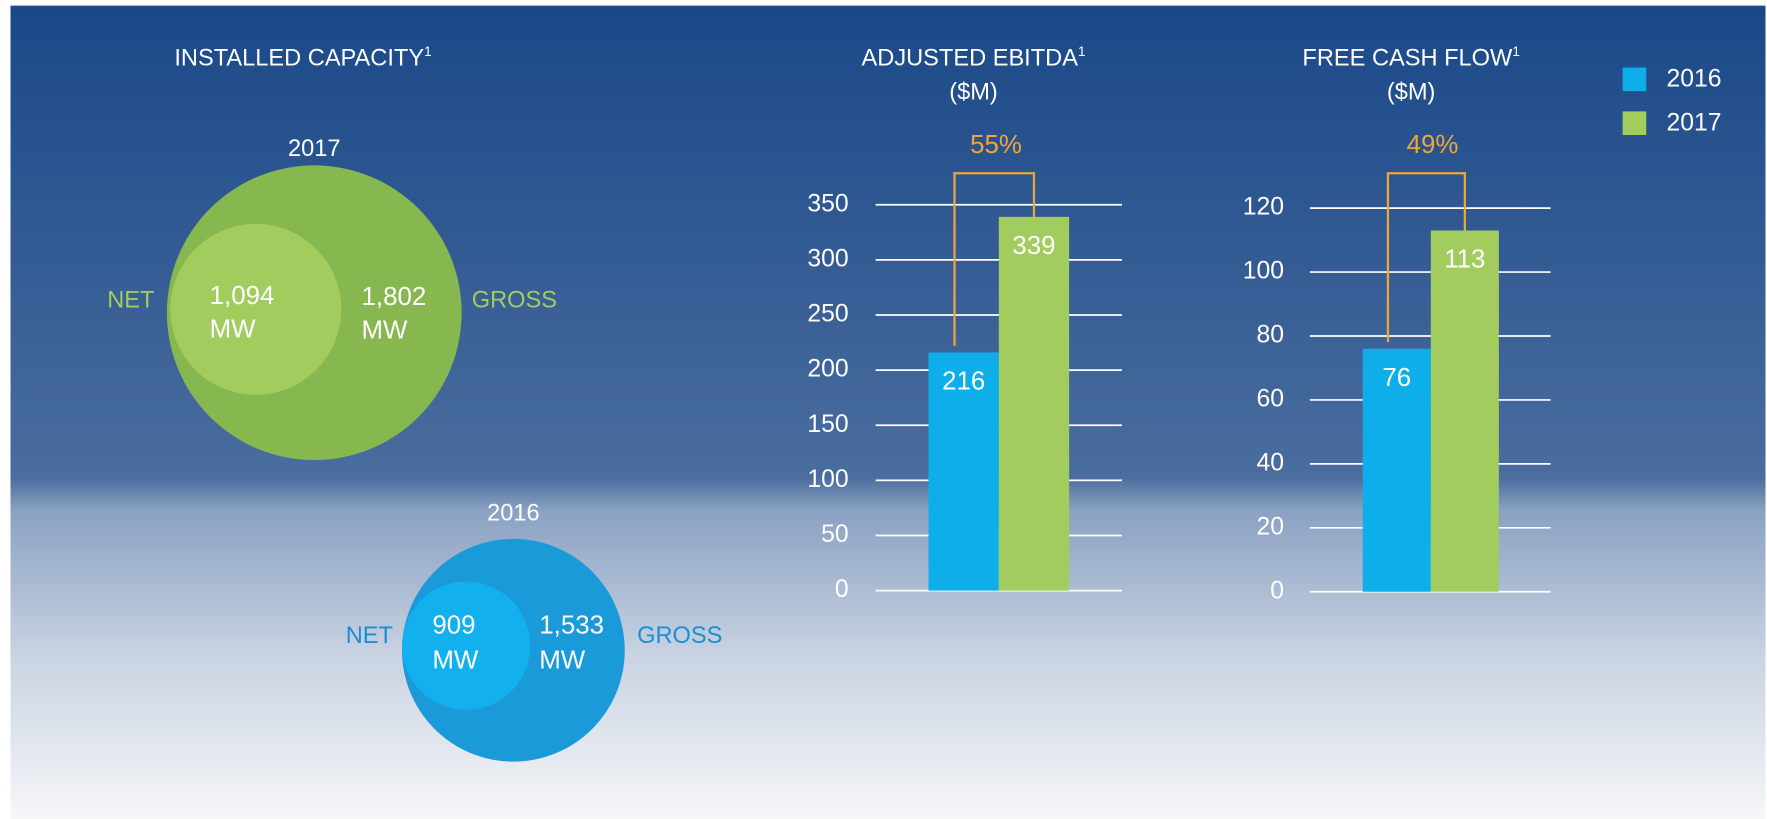 The width and height of the screenshot is (1767, 819). I want to click on growth-annotation: 49%, so click(1433, 145).